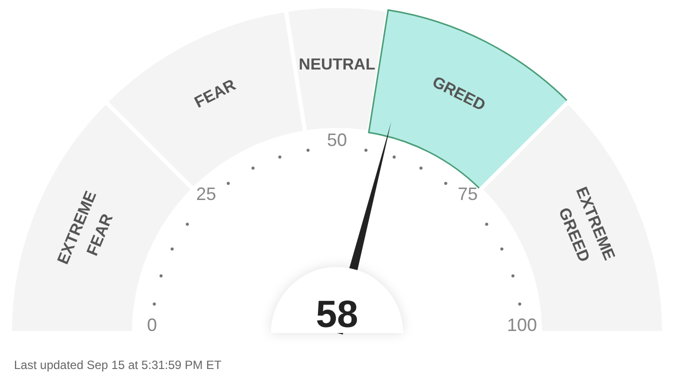  I want to click on slice-label: NEUTRAL, so click(337, 65).